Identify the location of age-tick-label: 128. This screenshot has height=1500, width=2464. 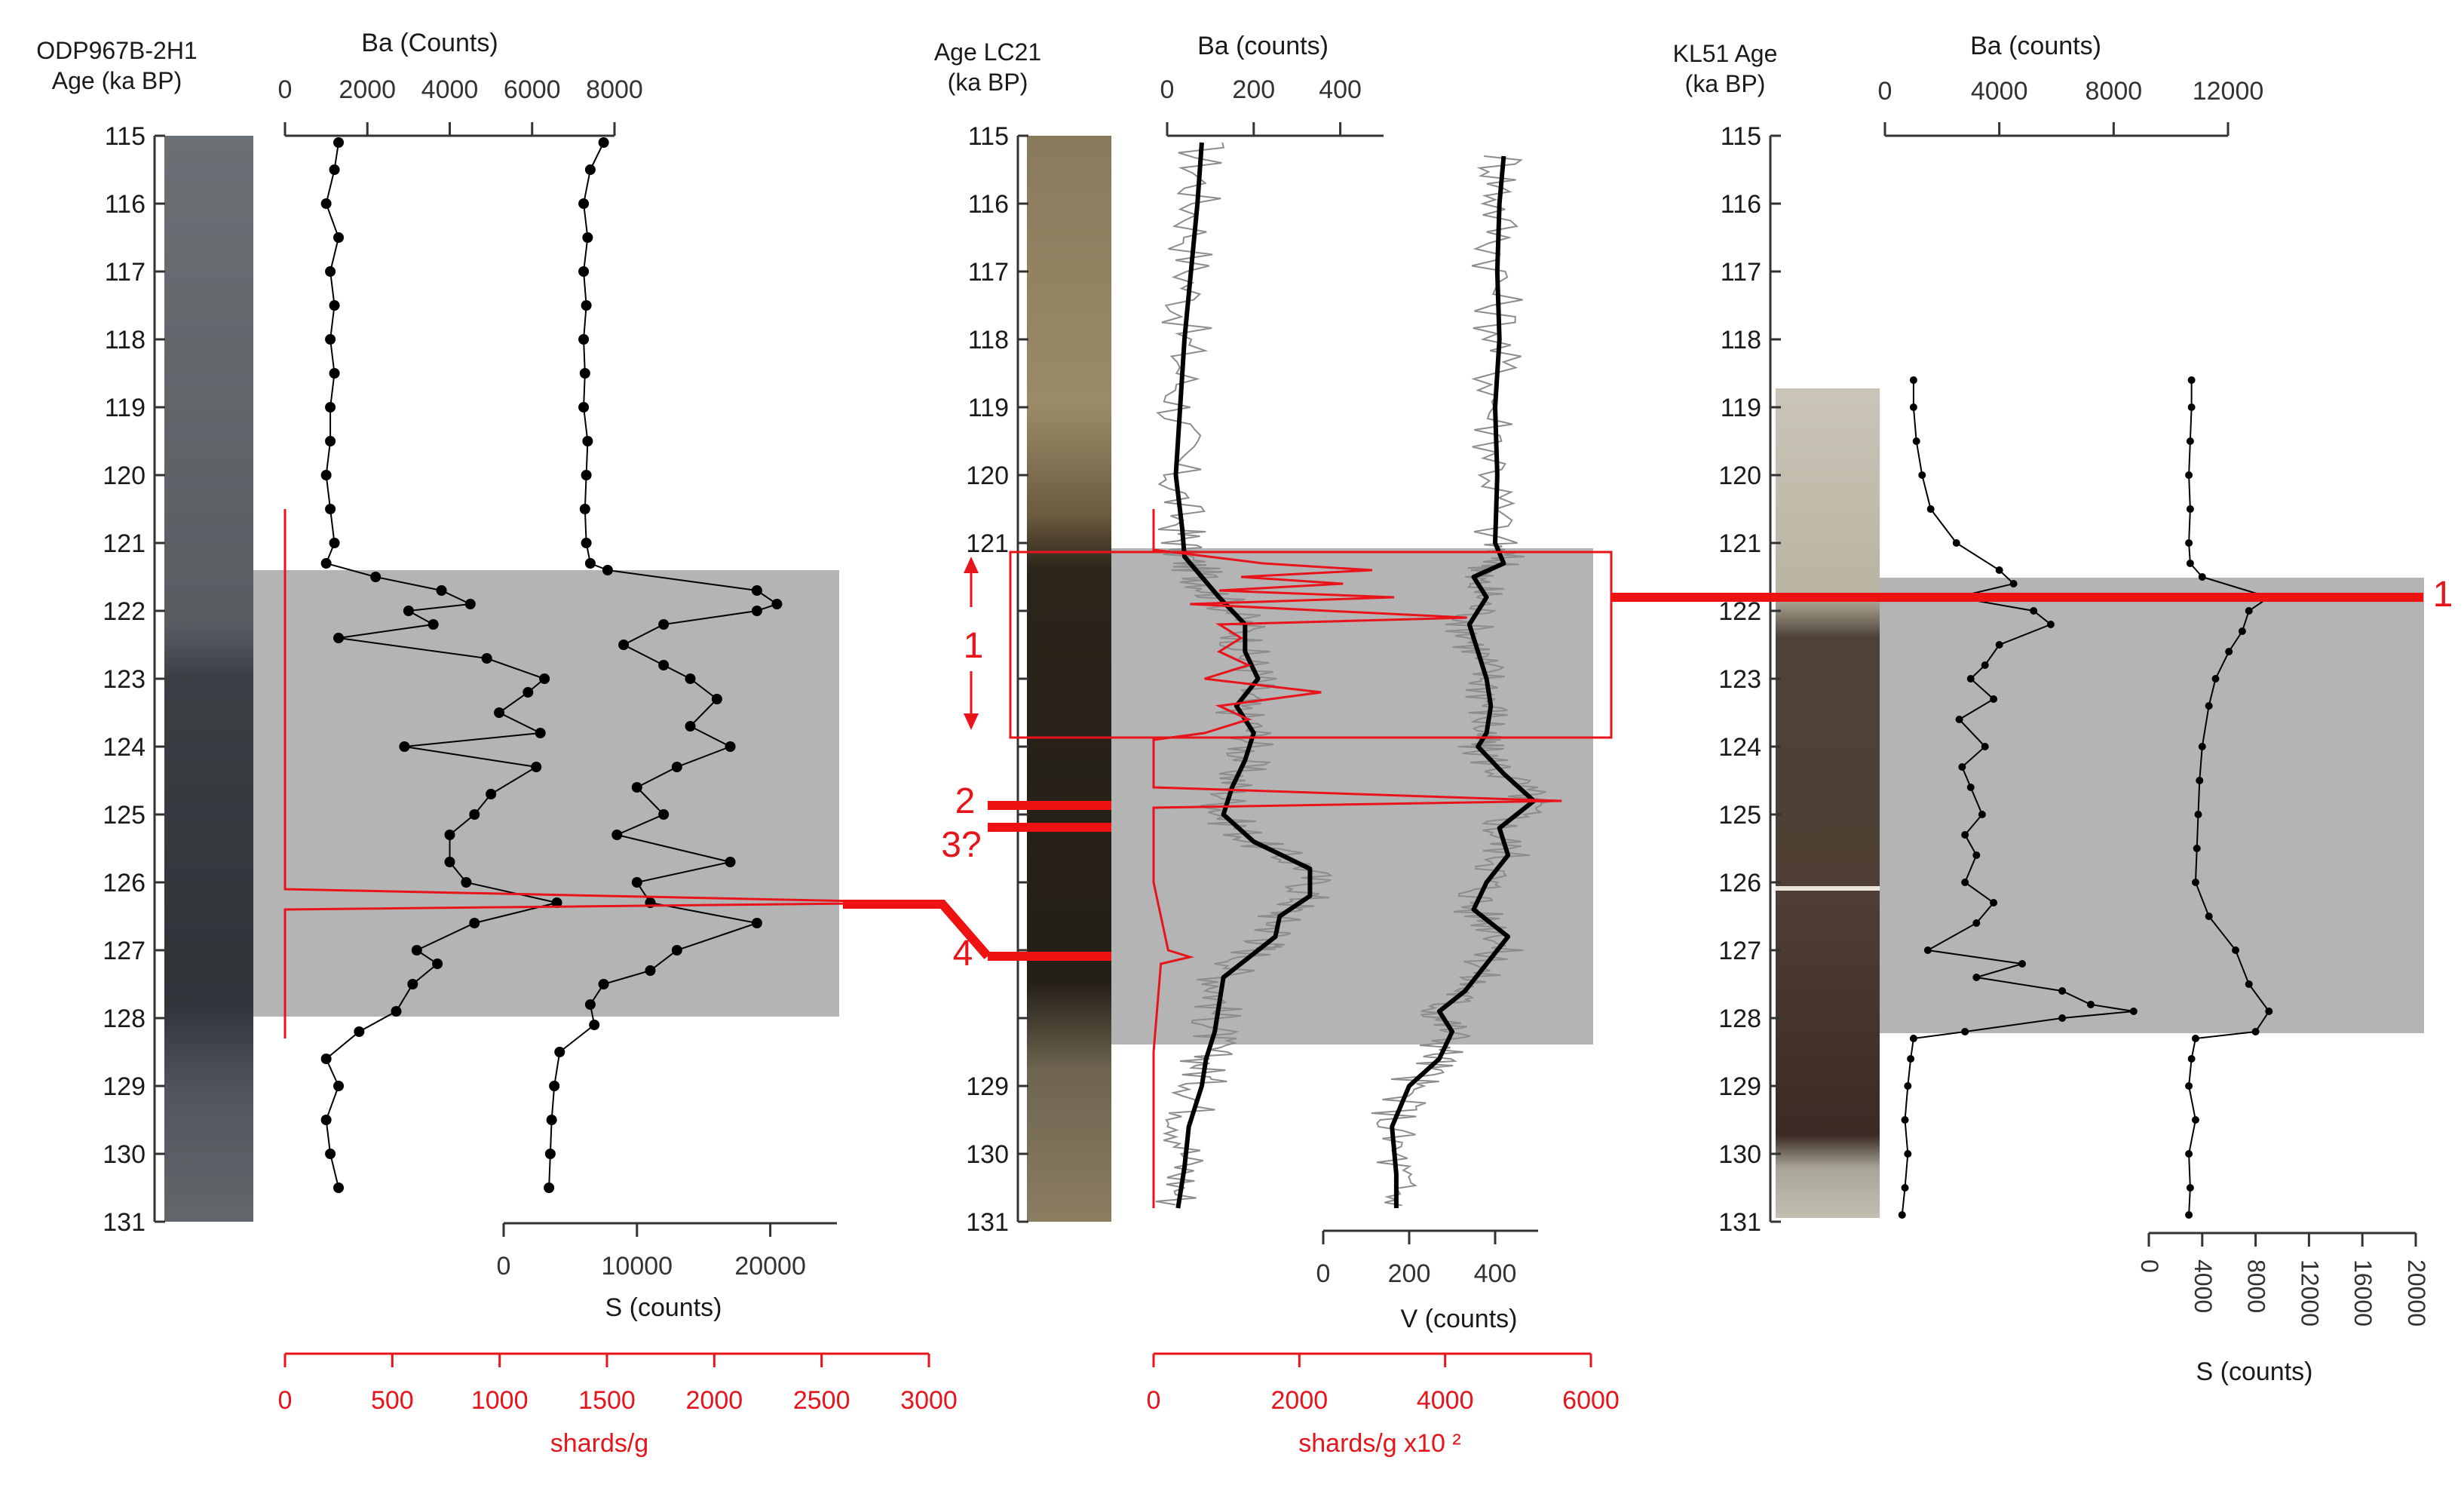
(124, 1019).